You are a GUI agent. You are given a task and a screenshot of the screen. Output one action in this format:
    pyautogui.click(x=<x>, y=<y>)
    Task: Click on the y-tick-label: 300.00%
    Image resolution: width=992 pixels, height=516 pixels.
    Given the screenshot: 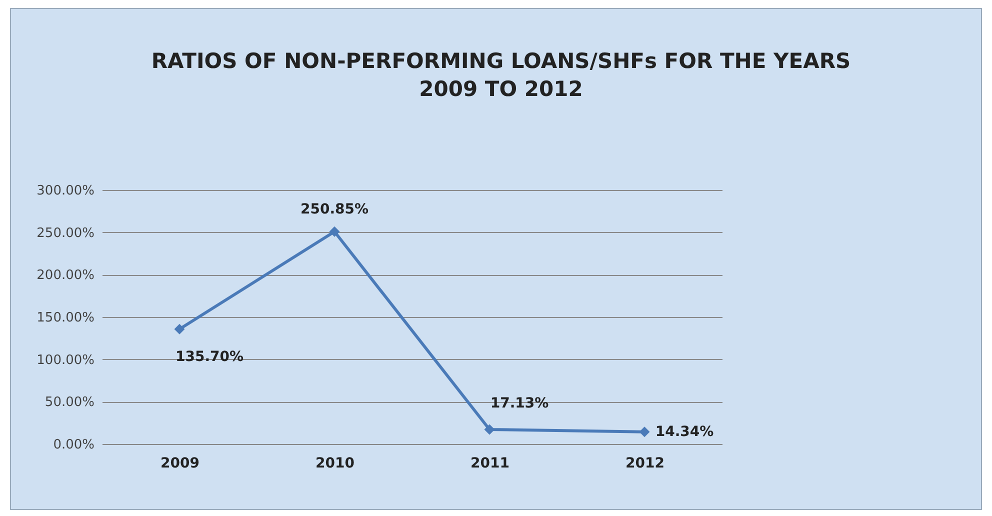 What is the action you would take?
    pyautogui.click(x=65, y=191)
    